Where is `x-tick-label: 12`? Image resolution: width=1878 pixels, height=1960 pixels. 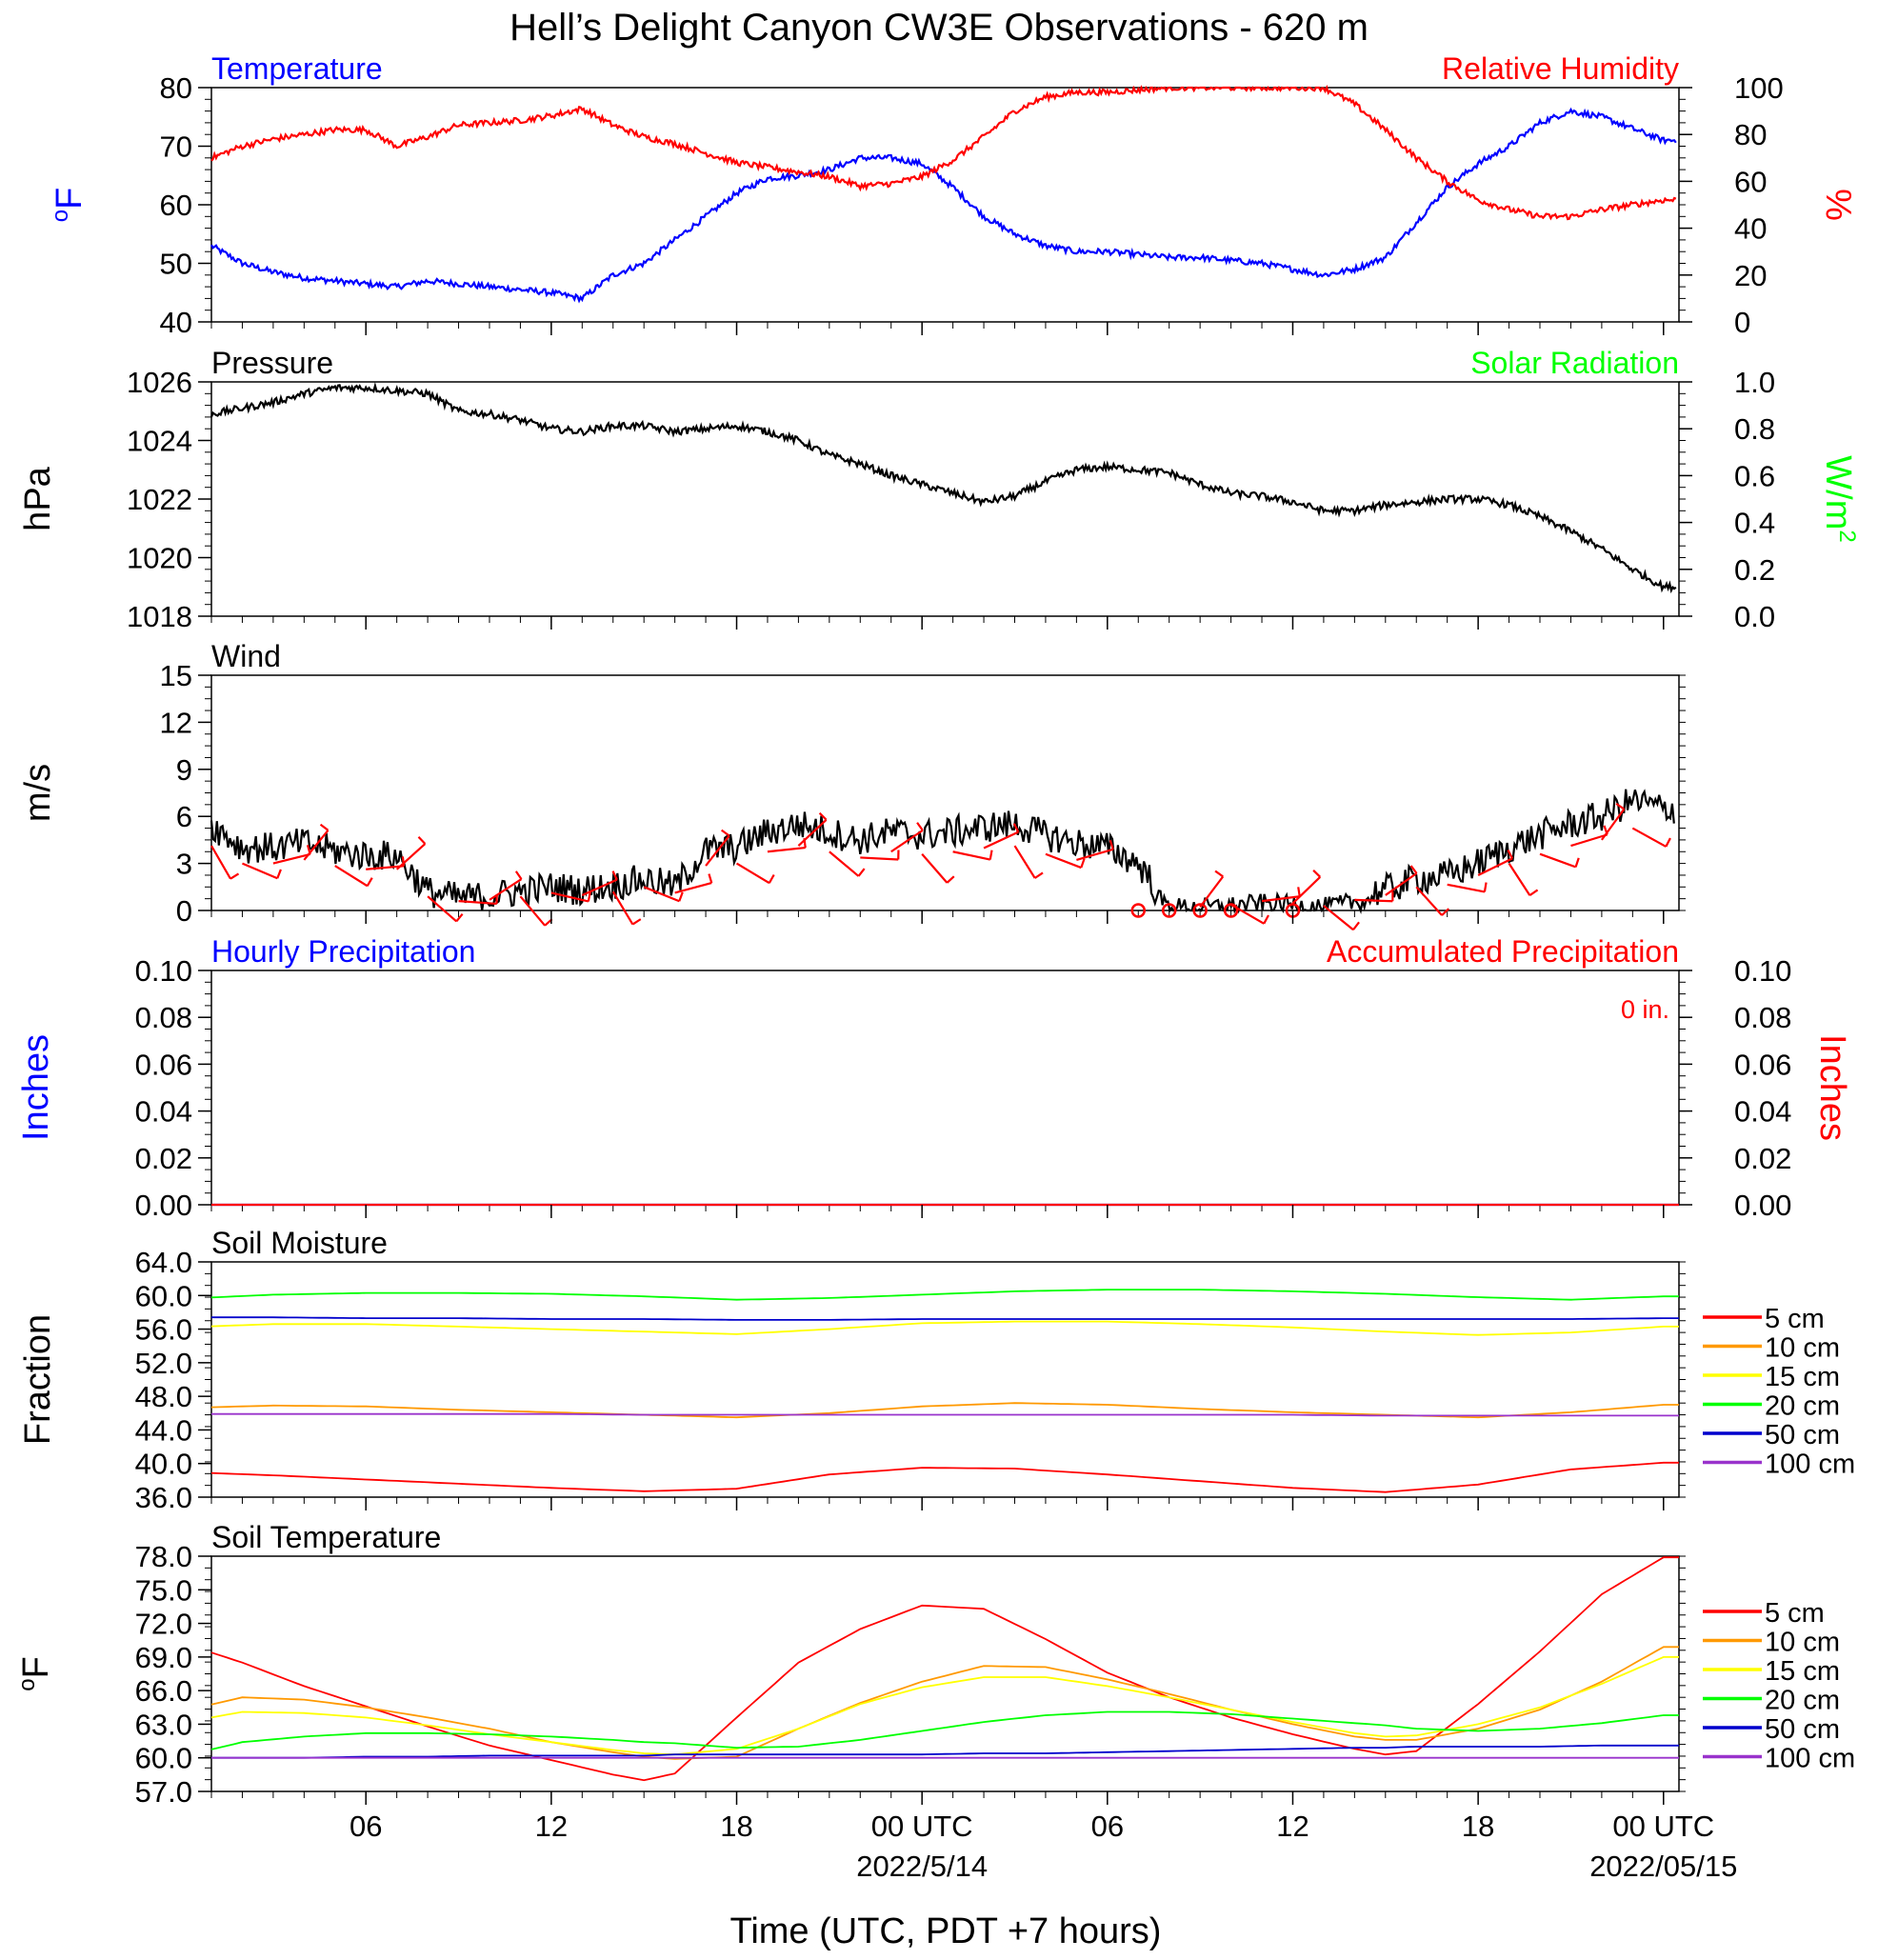 x-tick-label: 12 is located at coordinates (551, 1826).